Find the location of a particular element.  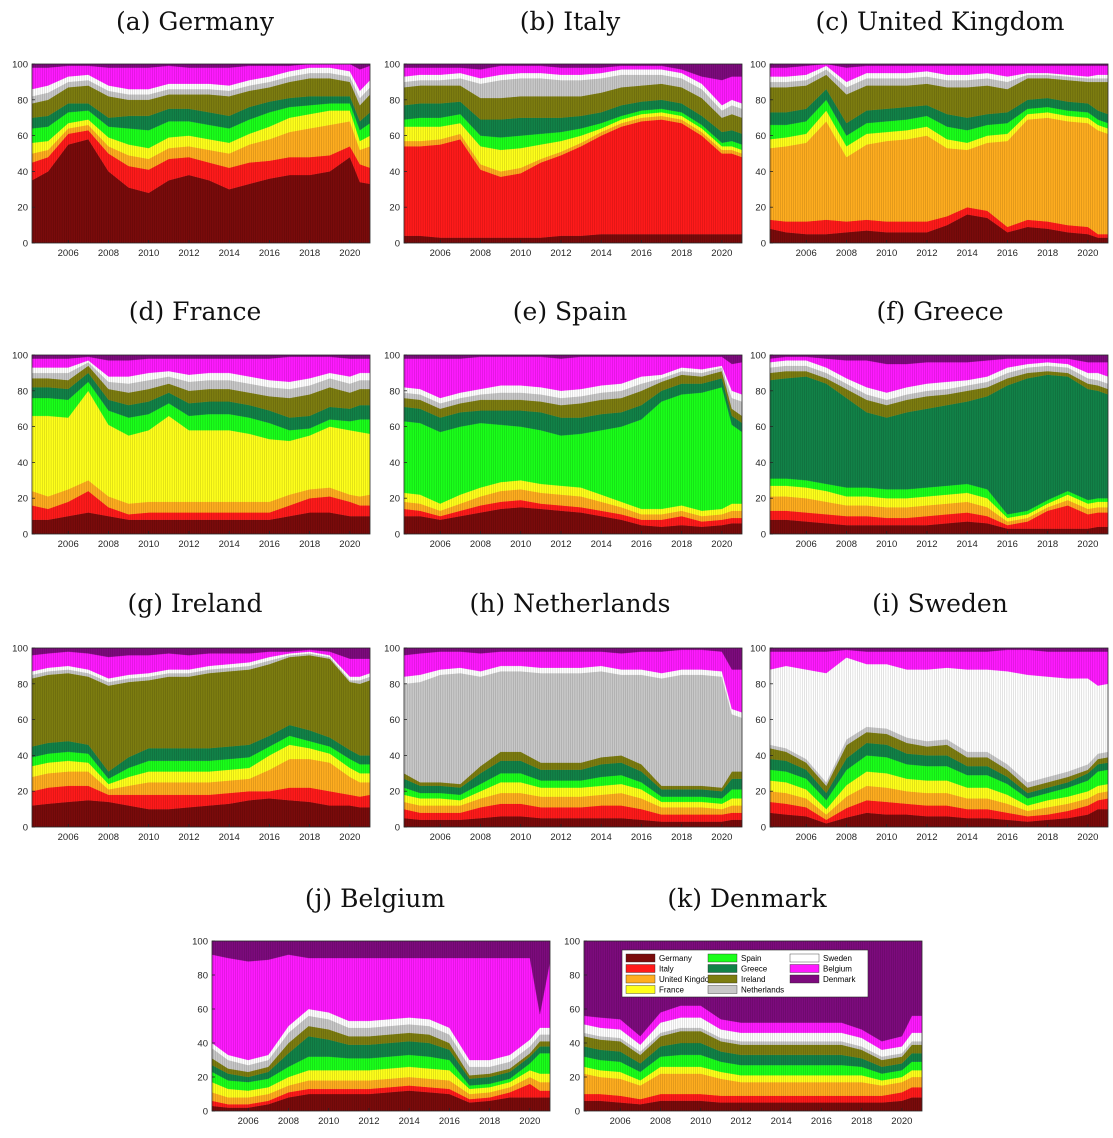

panel-title-h: (h) Netherlands is located at coordinates (570, 603).